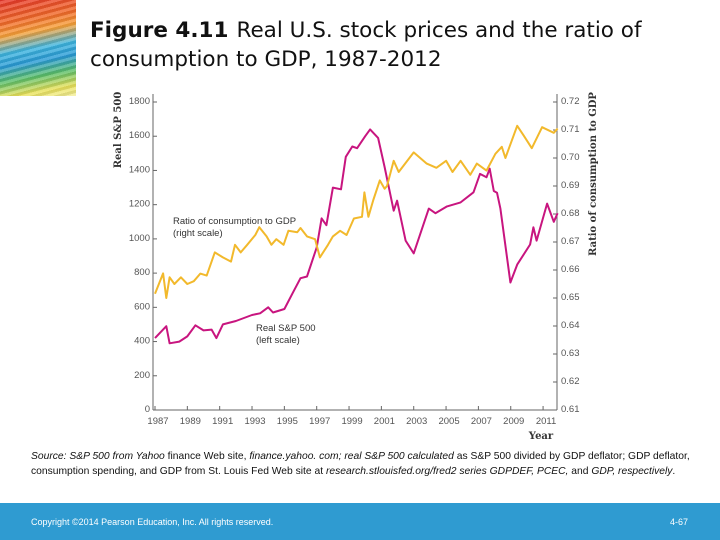 The height and width of the screenshot is (540, 720). Describe the element at coordinates (38, 48) in the screenshot. I see `cover-art-logo` at that location.